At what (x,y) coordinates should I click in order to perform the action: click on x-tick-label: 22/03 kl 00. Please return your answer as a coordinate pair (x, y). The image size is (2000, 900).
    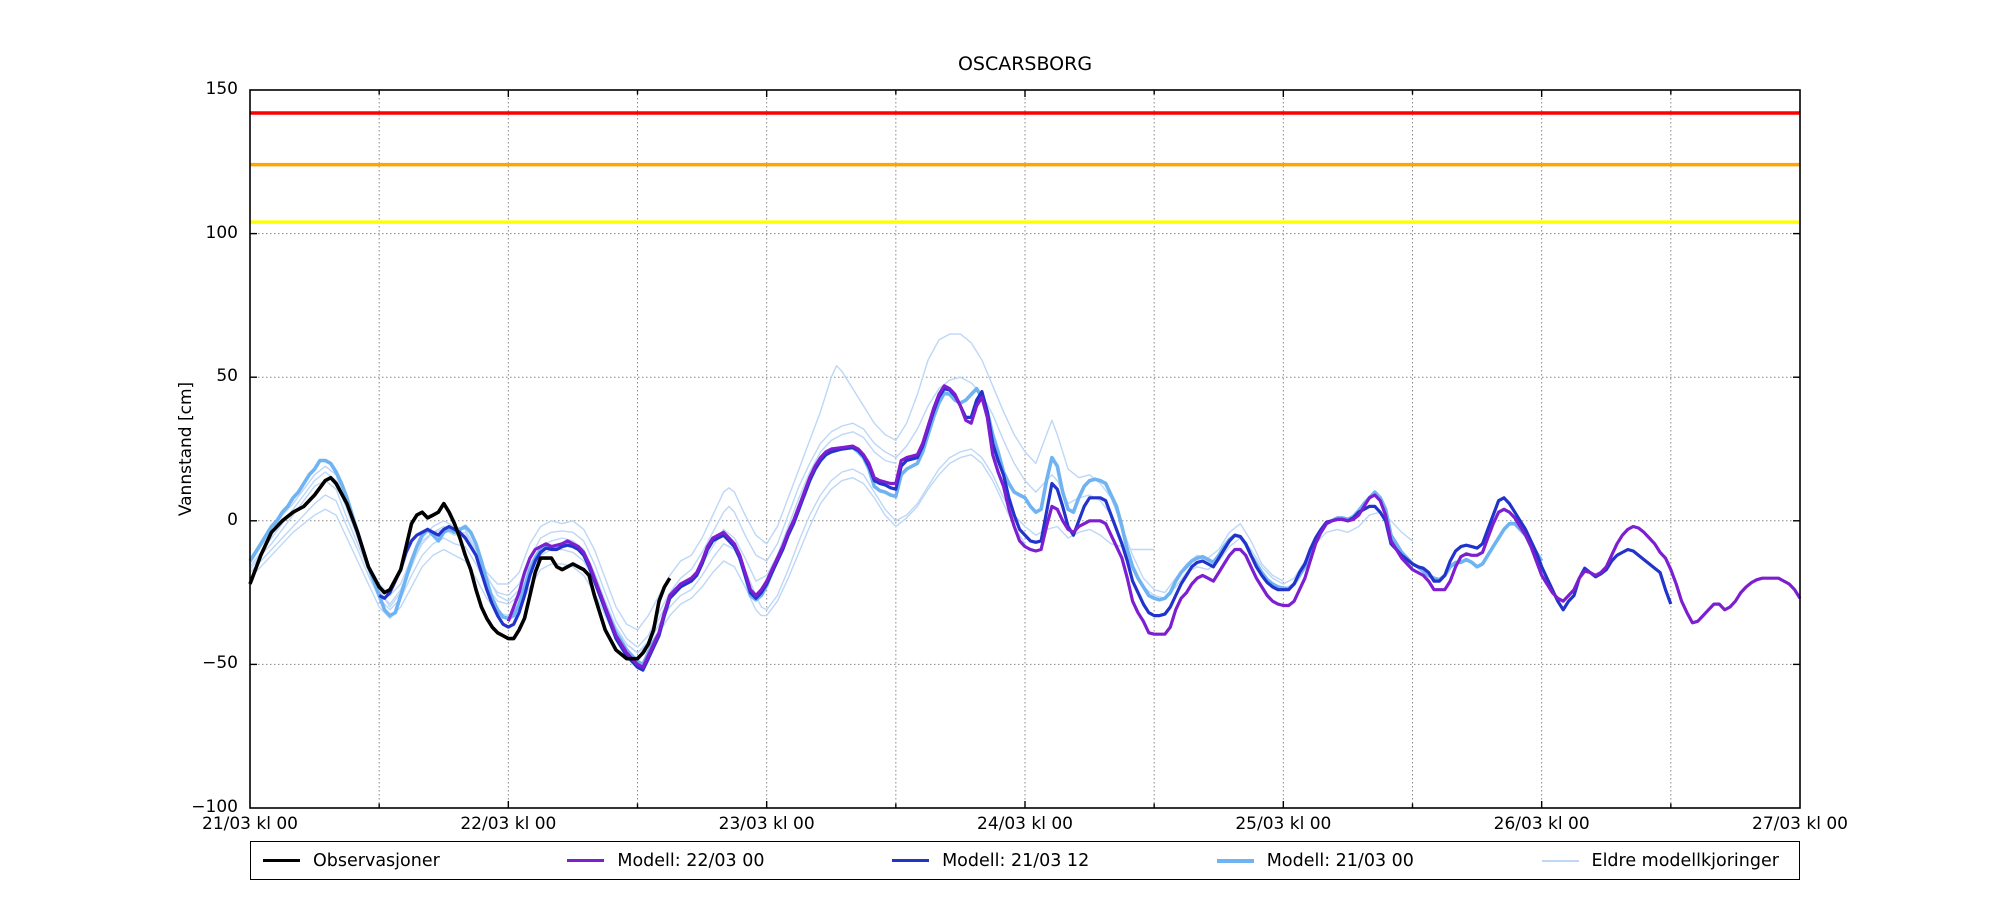
    Looking at the image, I should click on (508, 824).